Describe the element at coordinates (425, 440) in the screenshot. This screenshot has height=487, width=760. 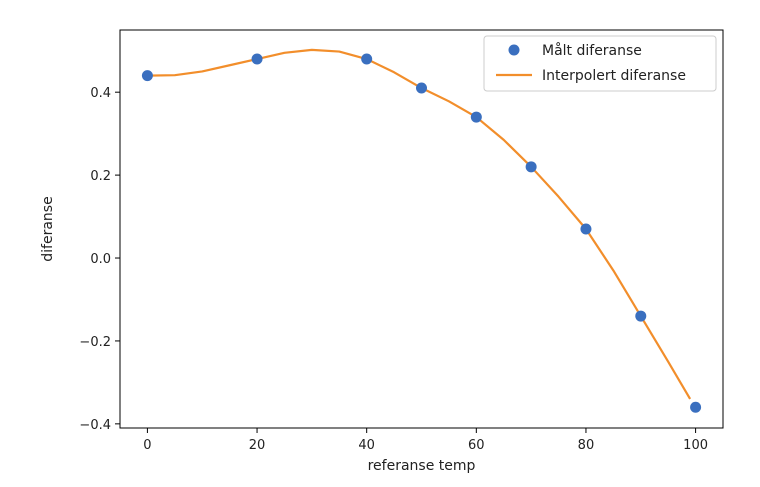
I see `x-axis-ticks: 0 20 40 60 80 100` at that location.